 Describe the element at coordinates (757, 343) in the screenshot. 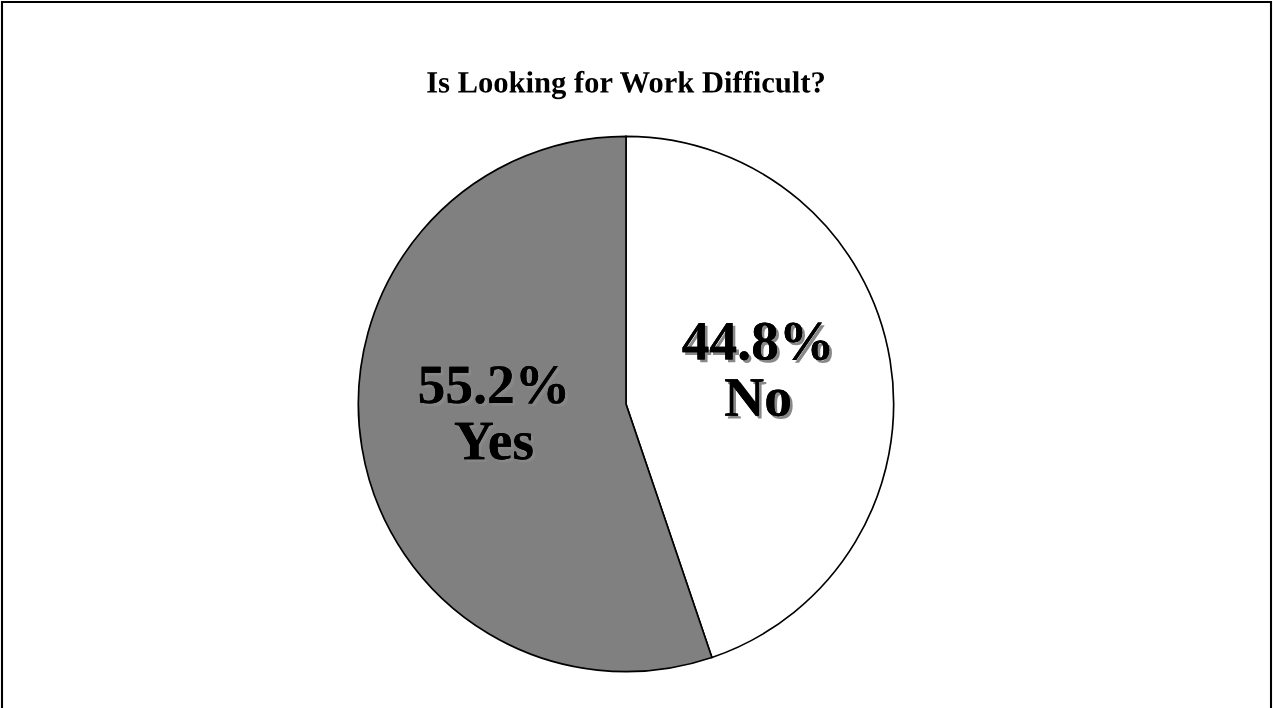

I see `data-label: 44.8%` at that location.